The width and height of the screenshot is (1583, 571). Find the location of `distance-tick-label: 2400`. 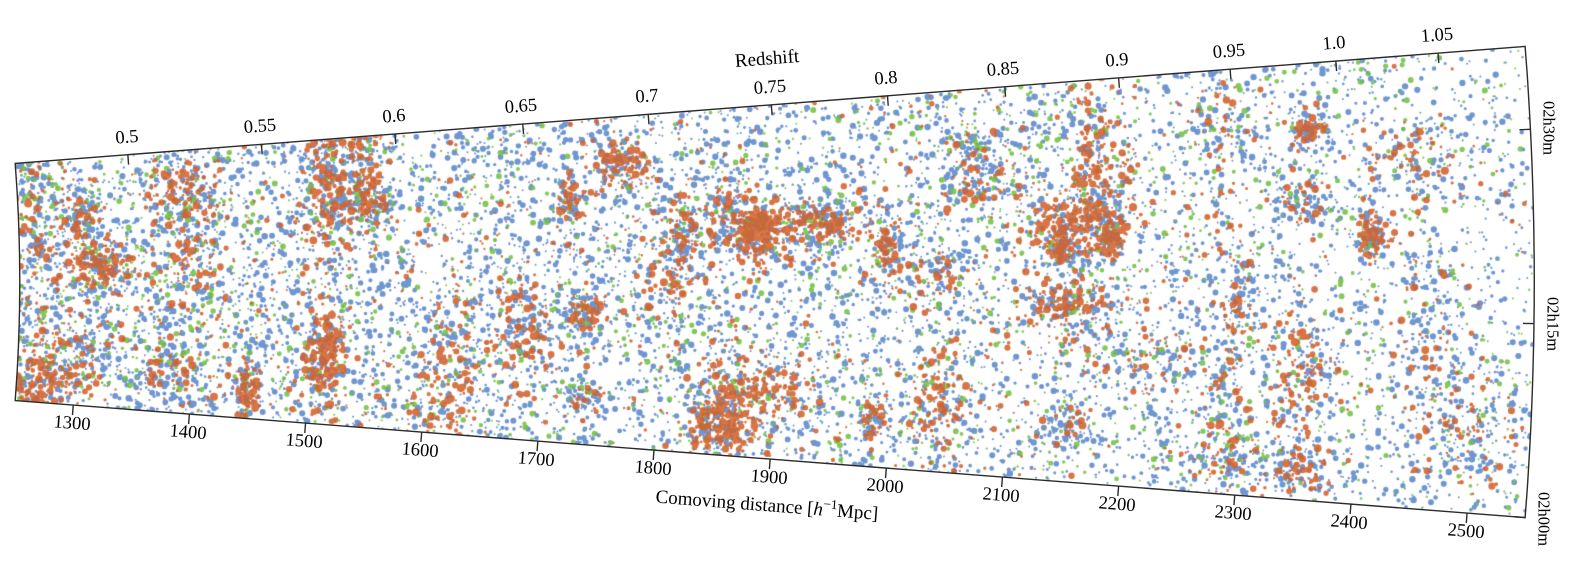

distance-tick-label: 2400 is located at coordinates (1349, 523).